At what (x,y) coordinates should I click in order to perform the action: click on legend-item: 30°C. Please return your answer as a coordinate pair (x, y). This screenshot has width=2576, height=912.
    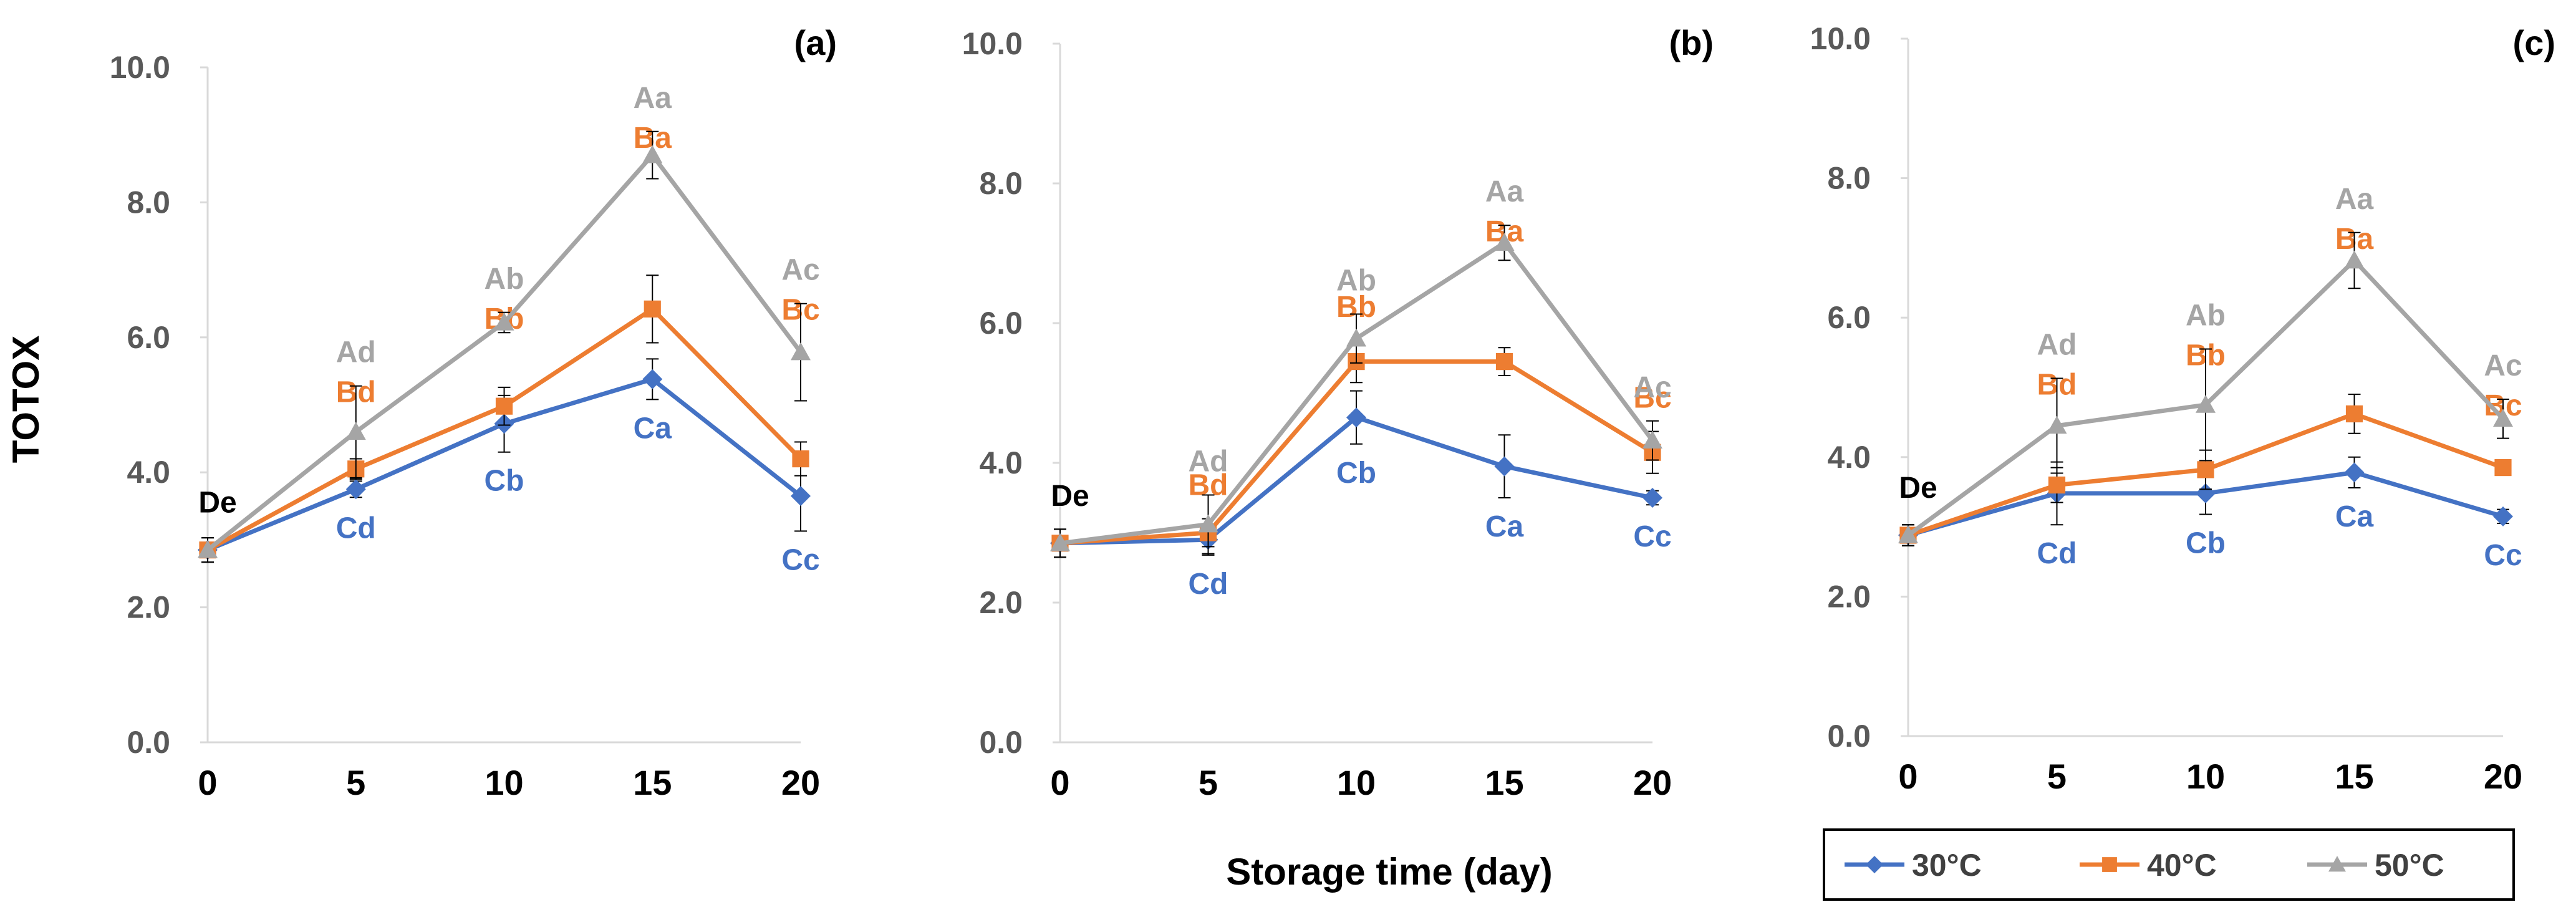
    Looking at the image, I should click on (1913, 865).